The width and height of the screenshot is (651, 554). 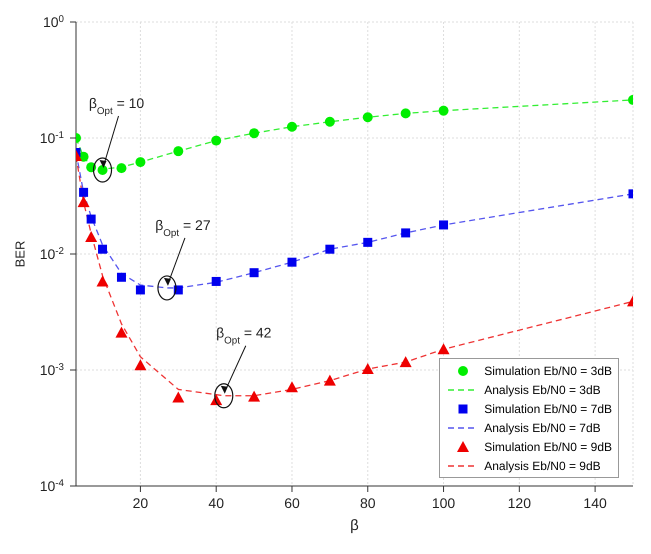 What do you see at coordinates (244, 335) in the screenshot?
I see `annotation: β$_{Opt}$ = 42` at bounding box center [244, 335].